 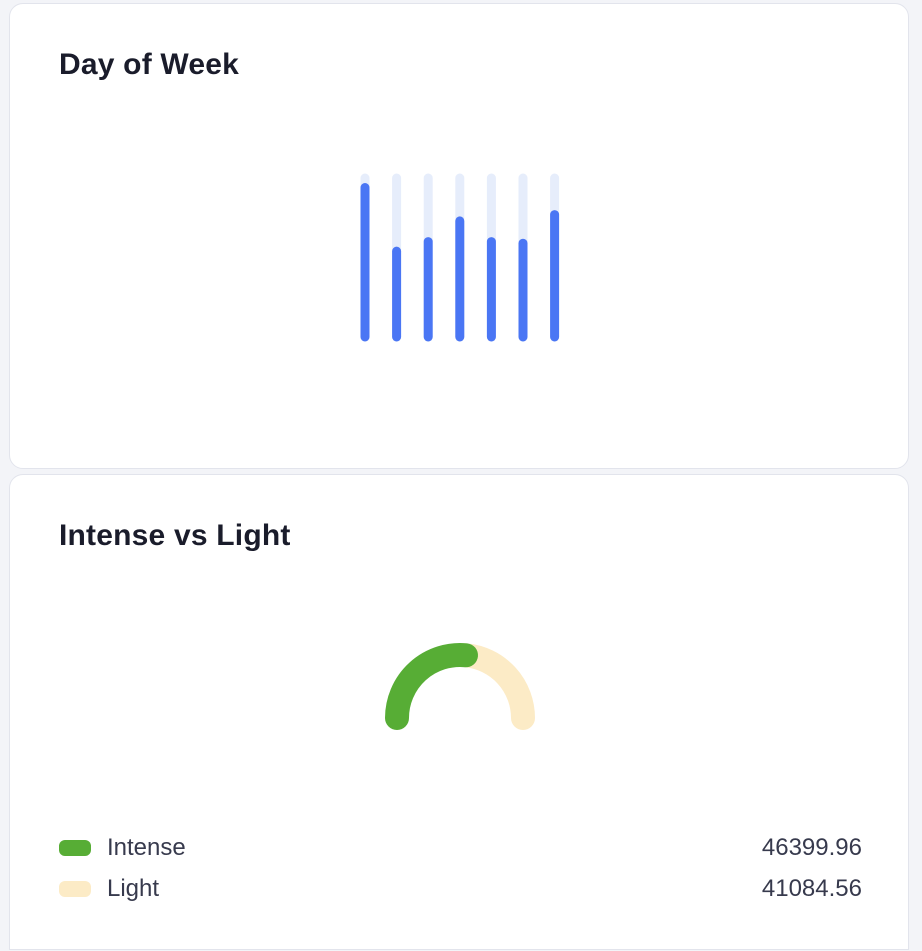 What do you see at coordinates (175, 535) in the screenshot?
I see `intense-vs-light-title: Intense vs Light` at bounding box center [175, 535].